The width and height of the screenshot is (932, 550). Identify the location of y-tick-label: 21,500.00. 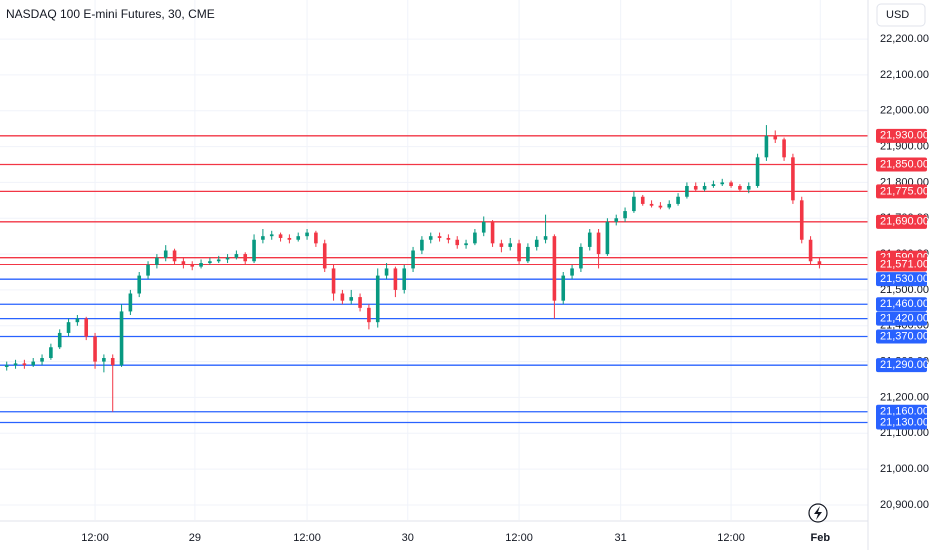
(904, 290).